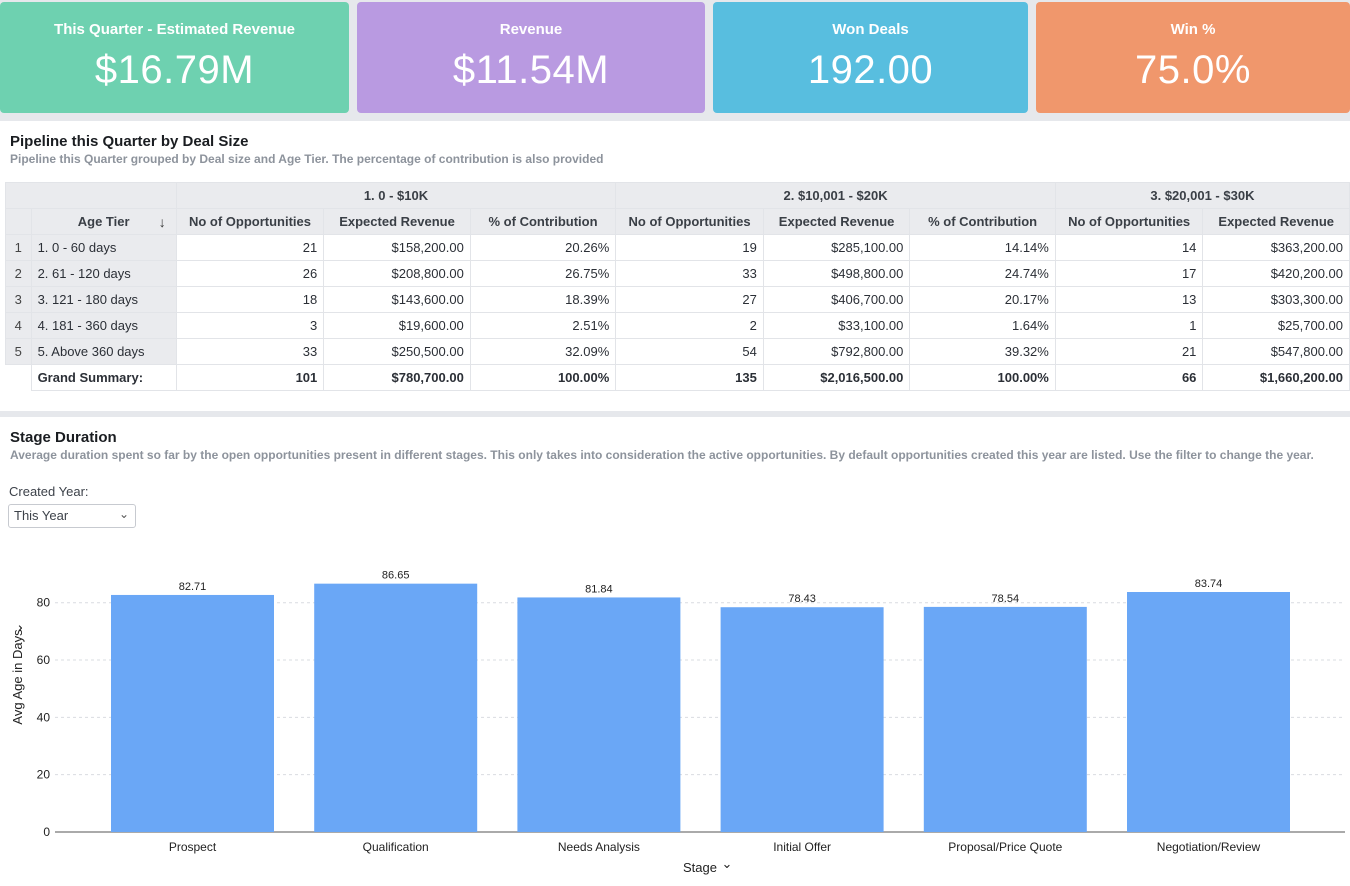  I want to click on x-tick-label: Proposal/Price Quote, so click(1005, 847).